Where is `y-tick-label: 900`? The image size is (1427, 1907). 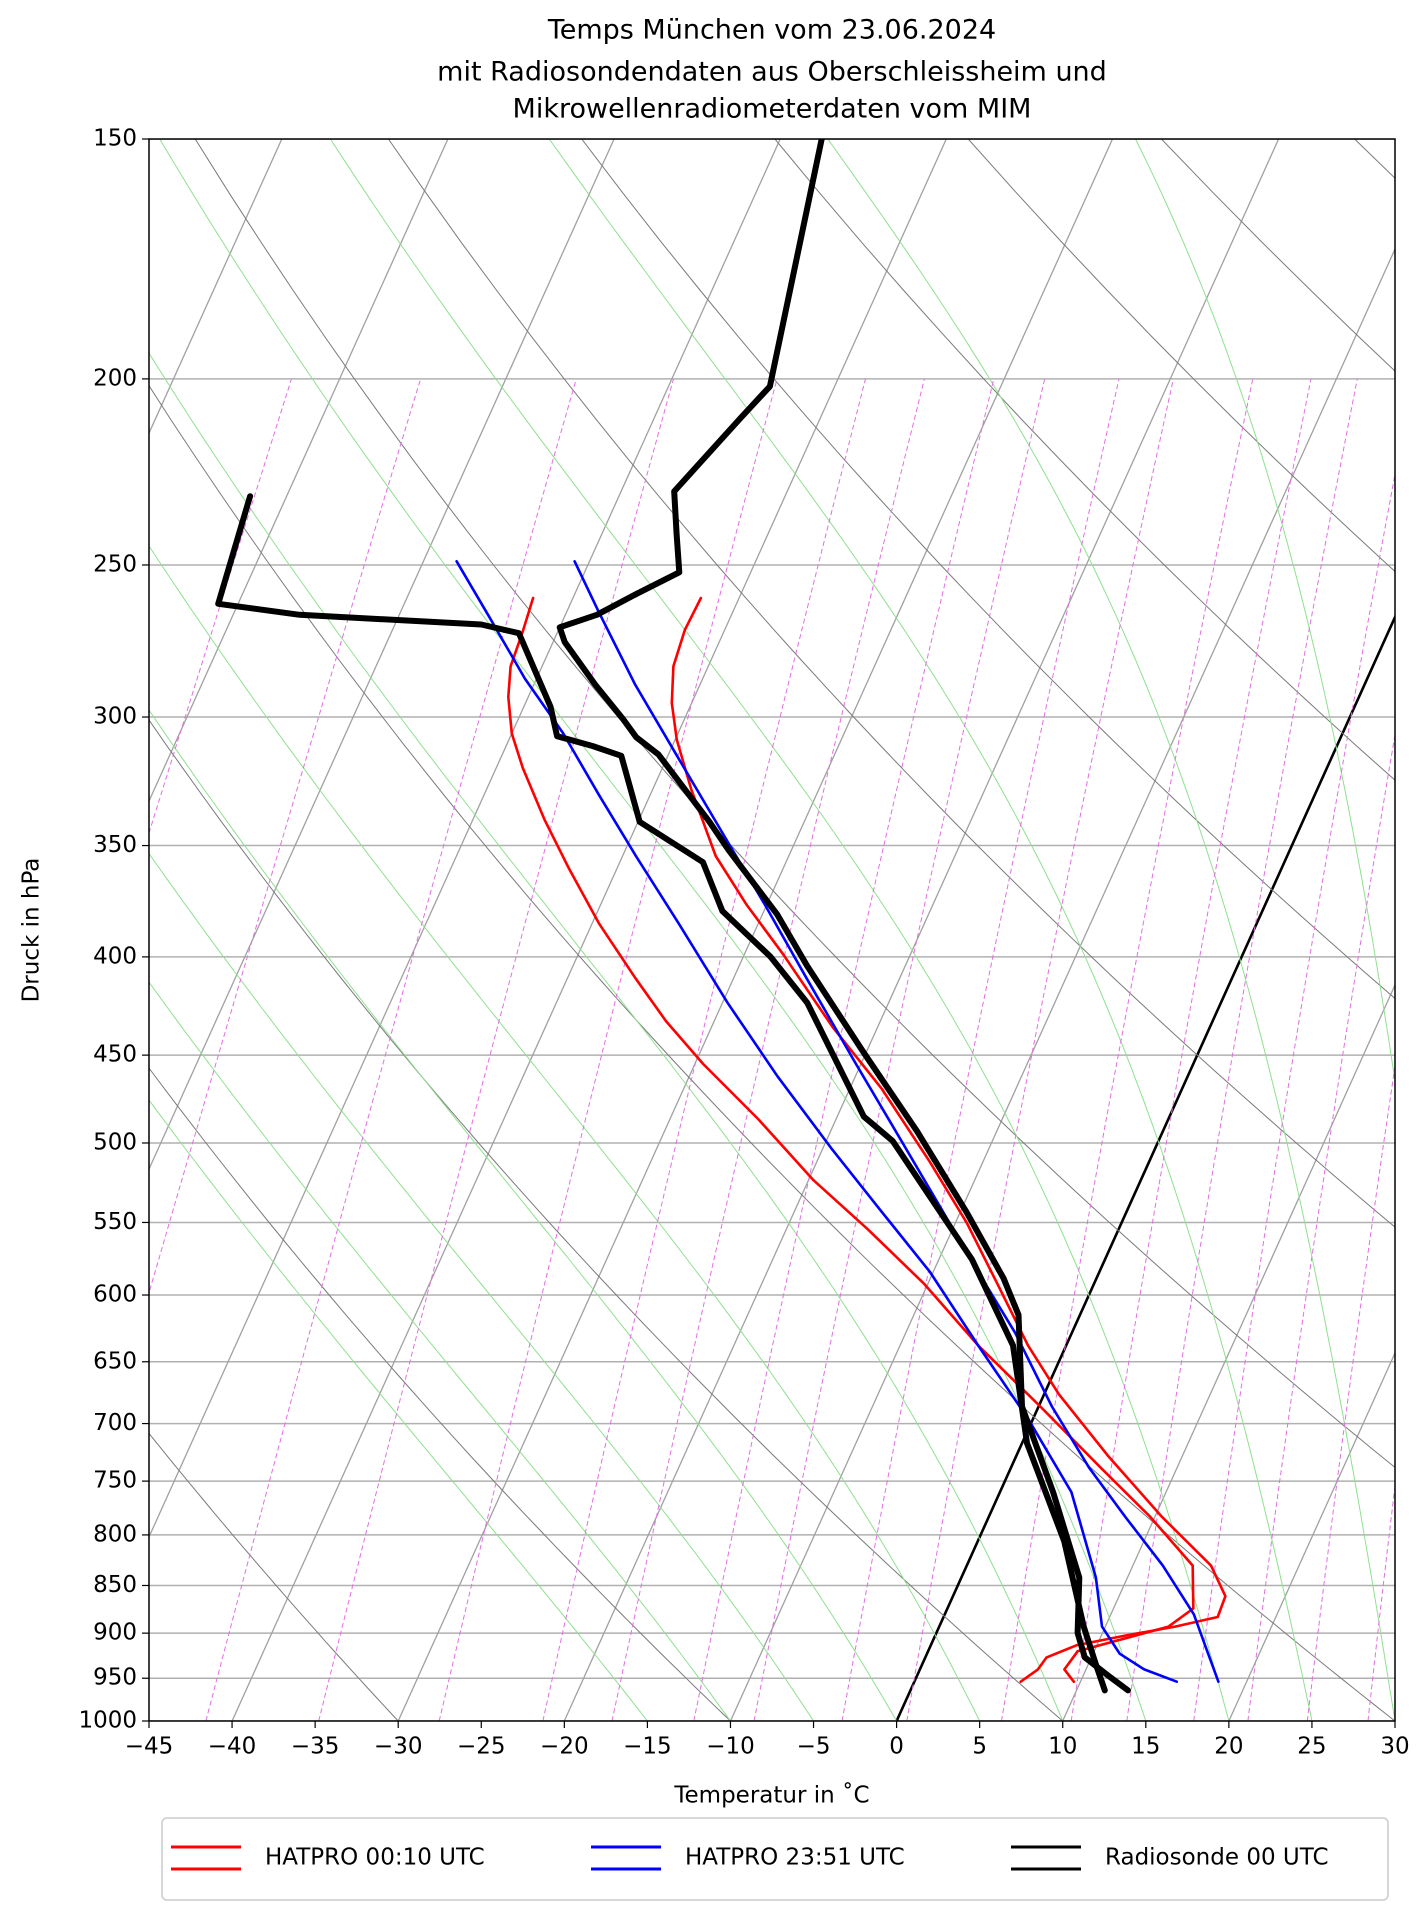
y-tick-label: 900 is located at coordinates (115, 1633).